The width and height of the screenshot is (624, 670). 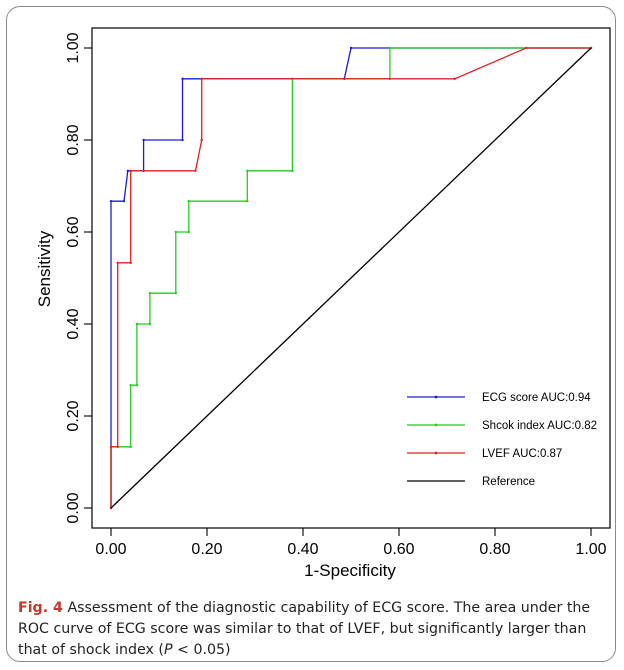 I want to click on x-tick-label: 0.60, so click(x=398, y=549).